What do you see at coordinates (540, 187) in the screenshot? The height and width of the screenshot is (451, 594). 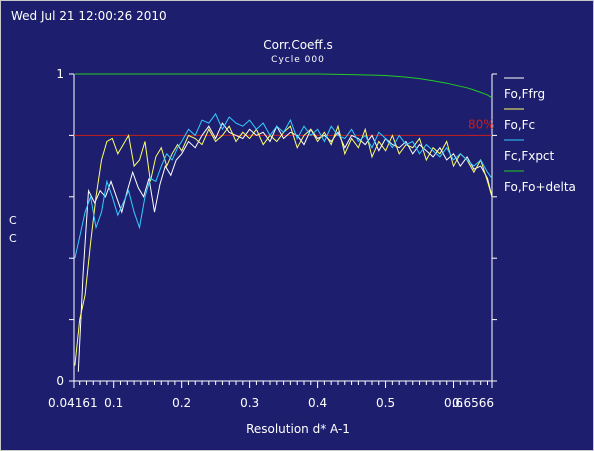 I see `legend-label: Fo,Fo+delta` at bounding box center [540, 187].